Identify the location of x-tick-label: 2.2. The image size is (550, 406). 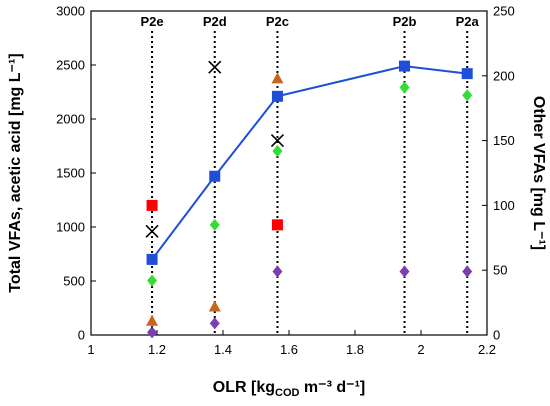
(487, 349).